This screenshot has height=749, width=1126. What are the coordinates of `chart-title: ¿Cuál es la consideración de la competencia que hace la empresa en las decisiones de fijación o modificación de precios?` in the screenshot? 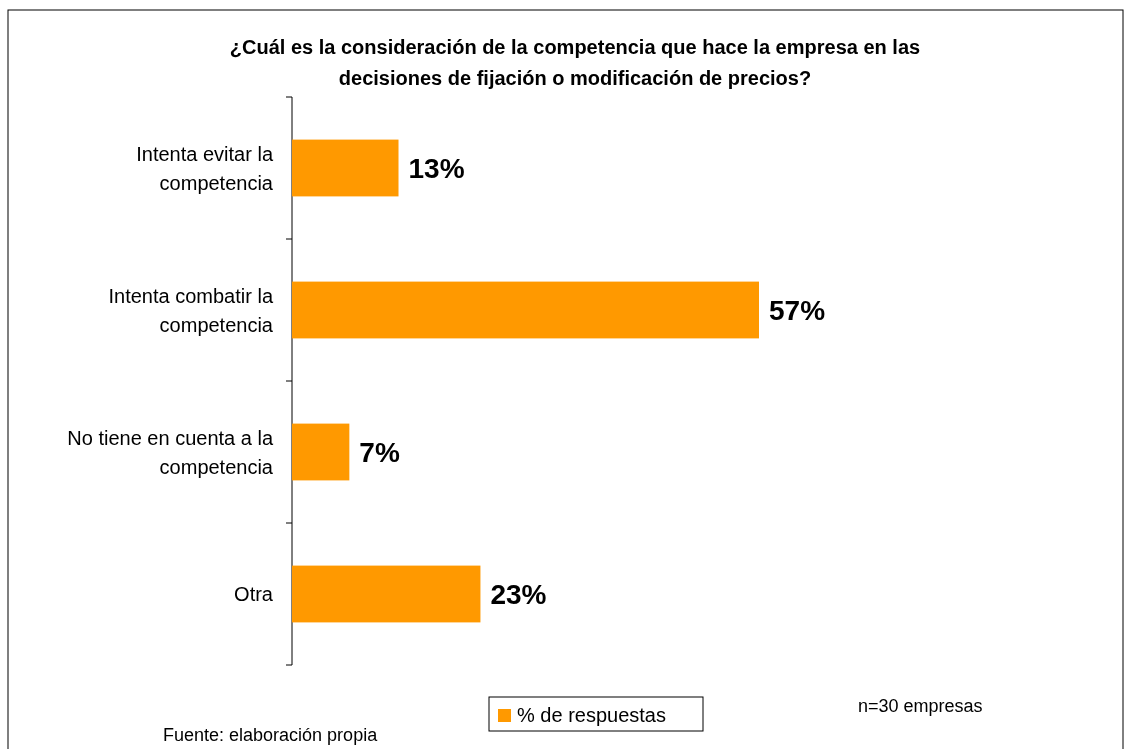 It's located at (575, 62).